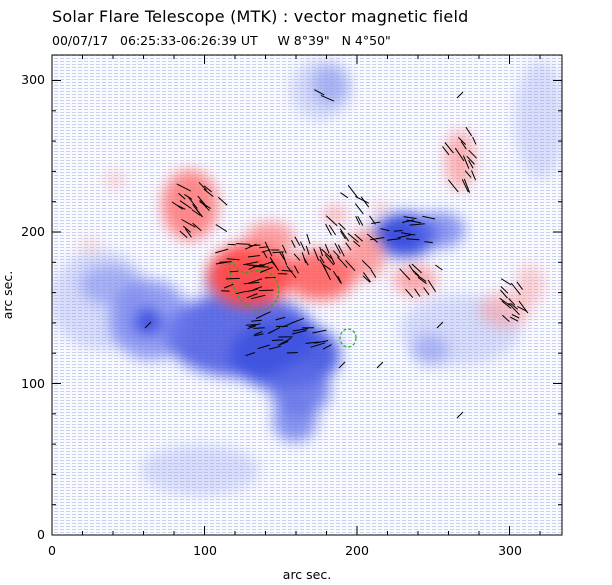 The height and width of the screenshot is (585, 612). Describe the element at coordinates (33, 383) in the screenshot. I see `y-tick-label: 100` at that location.